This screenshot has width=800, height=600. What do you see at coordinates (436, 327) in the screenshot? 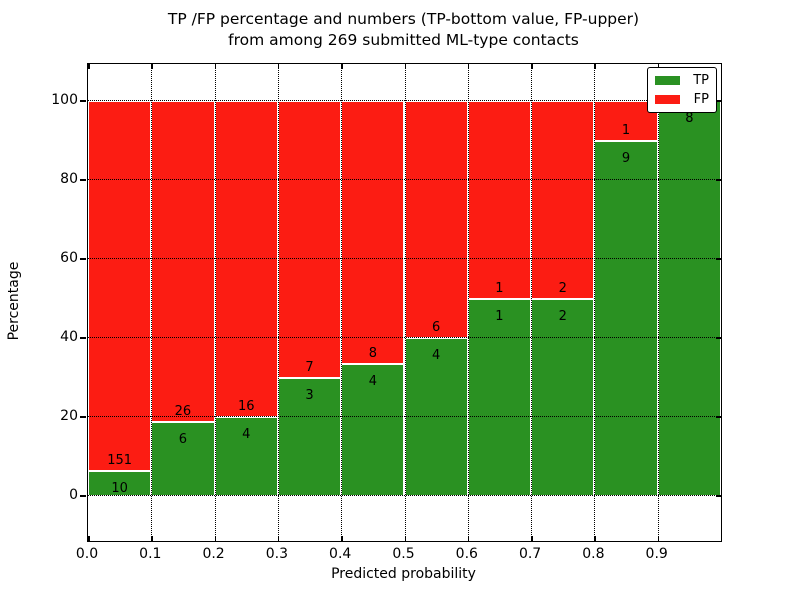
I see `bar-count-fp: 6` at bounding box center [436, 327].